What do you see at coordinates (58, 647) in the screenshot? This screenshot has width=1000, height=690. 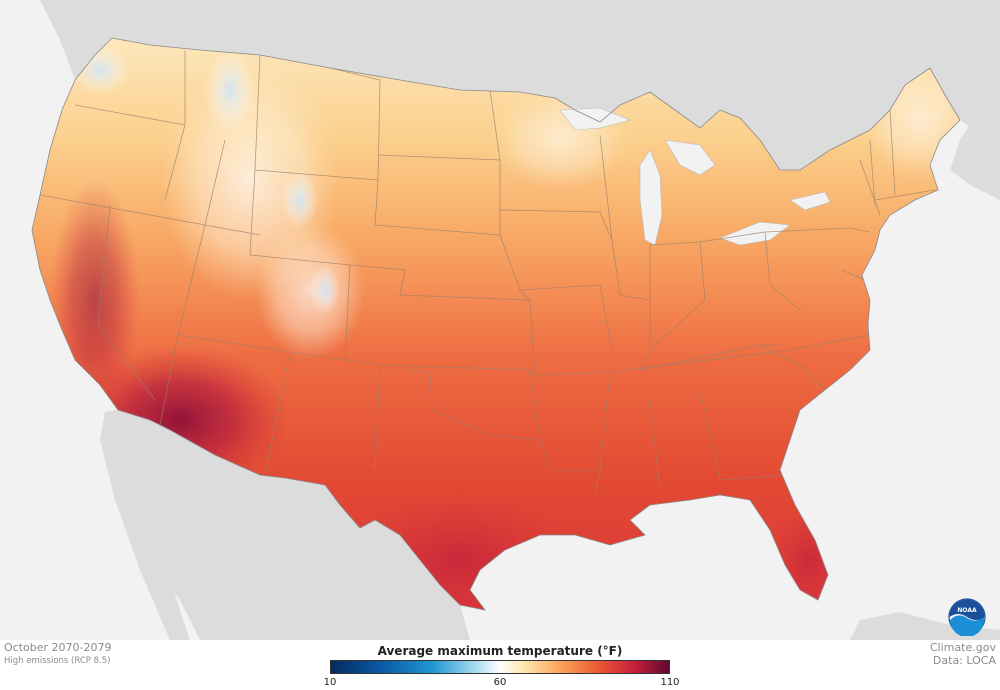 I see `period-label: October 2070-2079` at bounding box center [58, 647].